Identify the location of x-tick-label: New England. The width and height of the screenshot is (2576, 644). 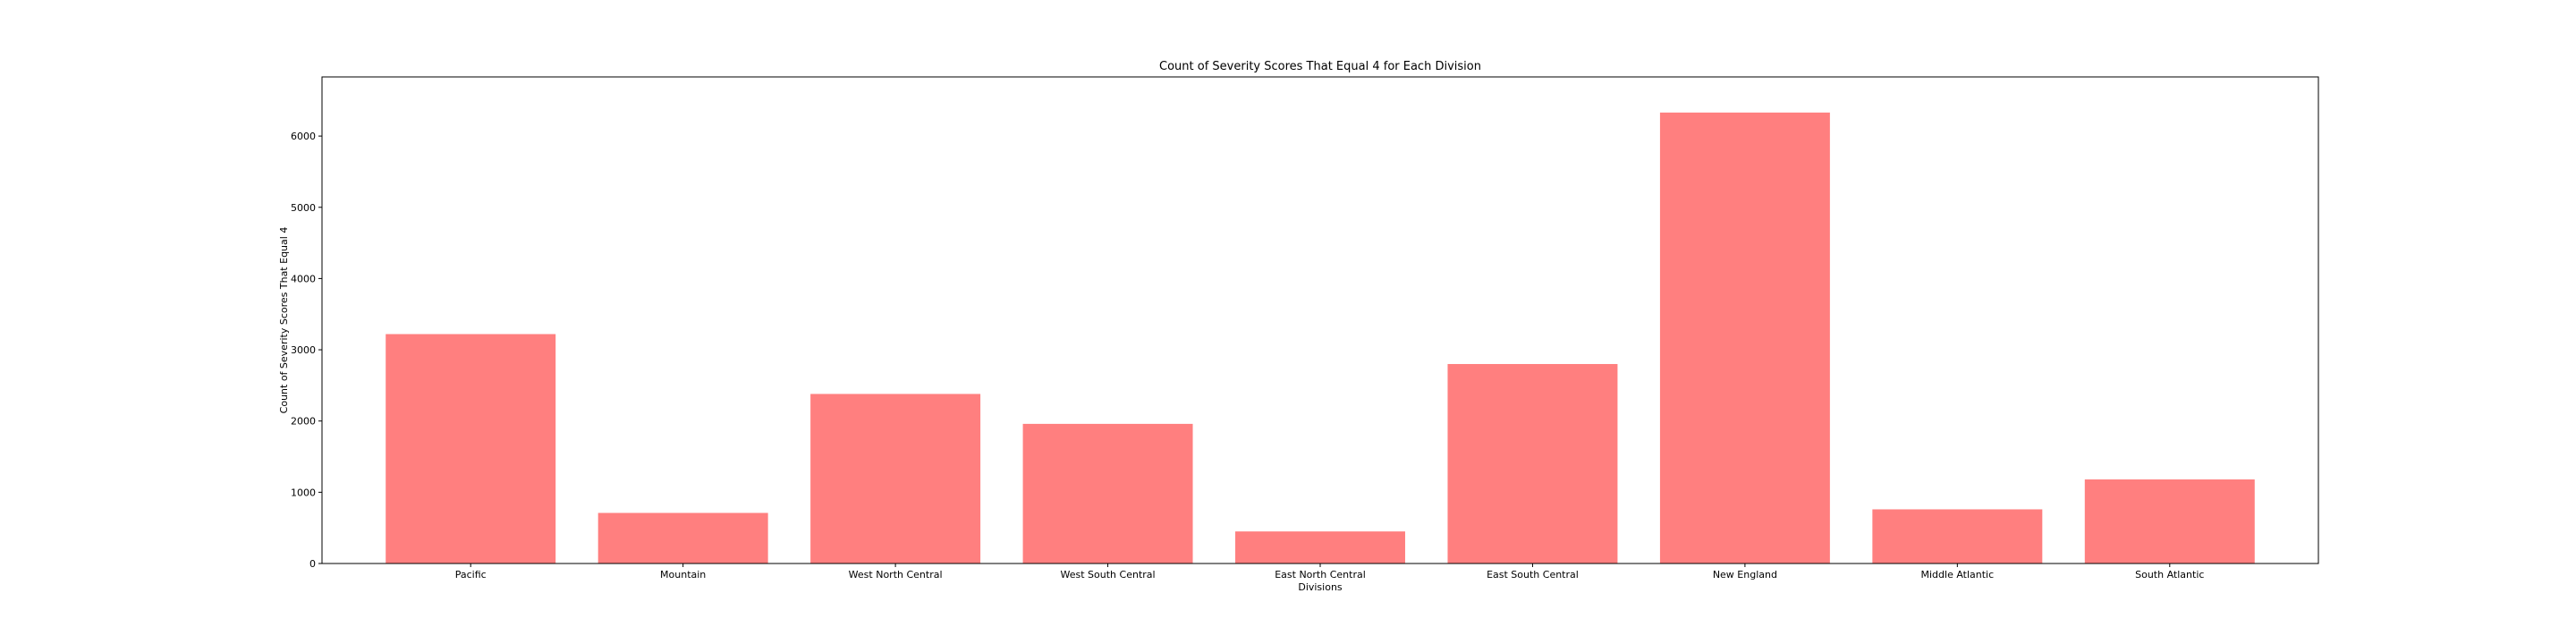
(1745, 574).